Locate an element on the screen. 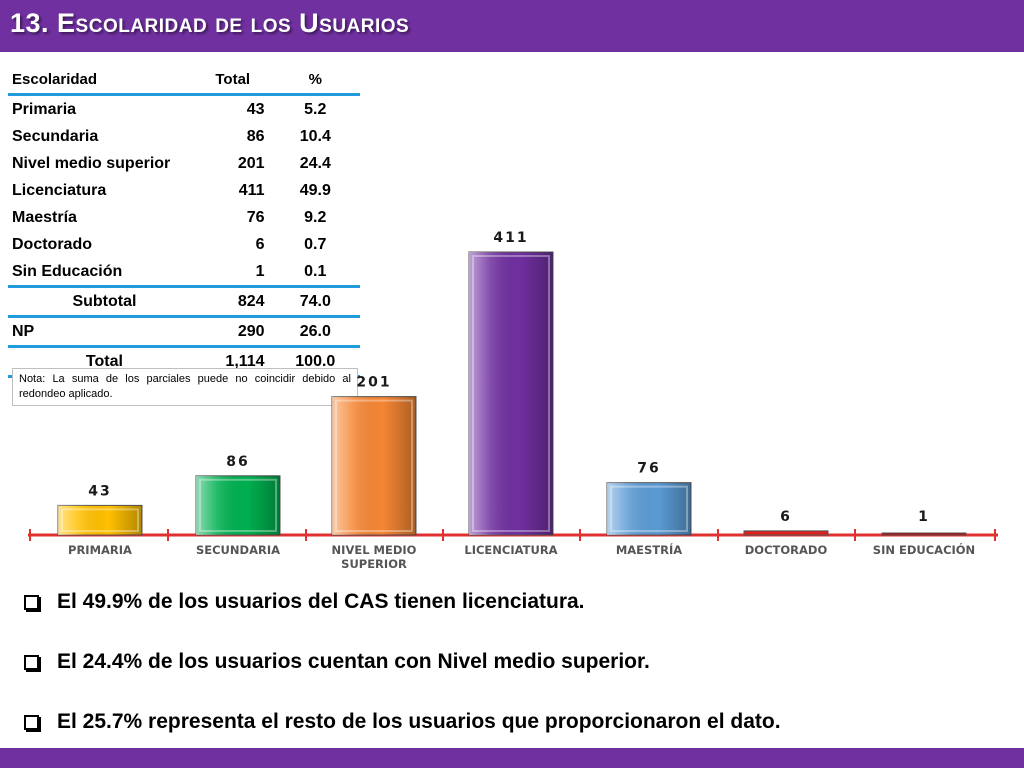 This screenshot has width=1024, height=768. x-tick-label: LICENCIATURA is located at coordinates (510, 550).